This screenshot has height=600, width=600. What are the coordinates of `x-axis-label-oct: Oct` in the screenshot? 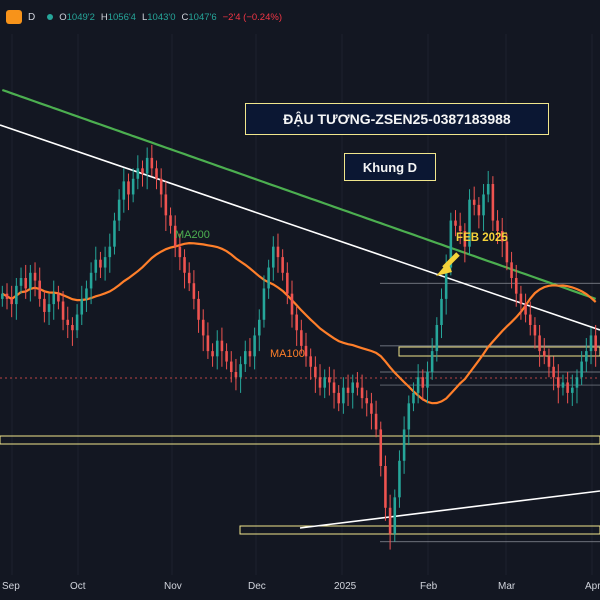 It's located at (78, 586).